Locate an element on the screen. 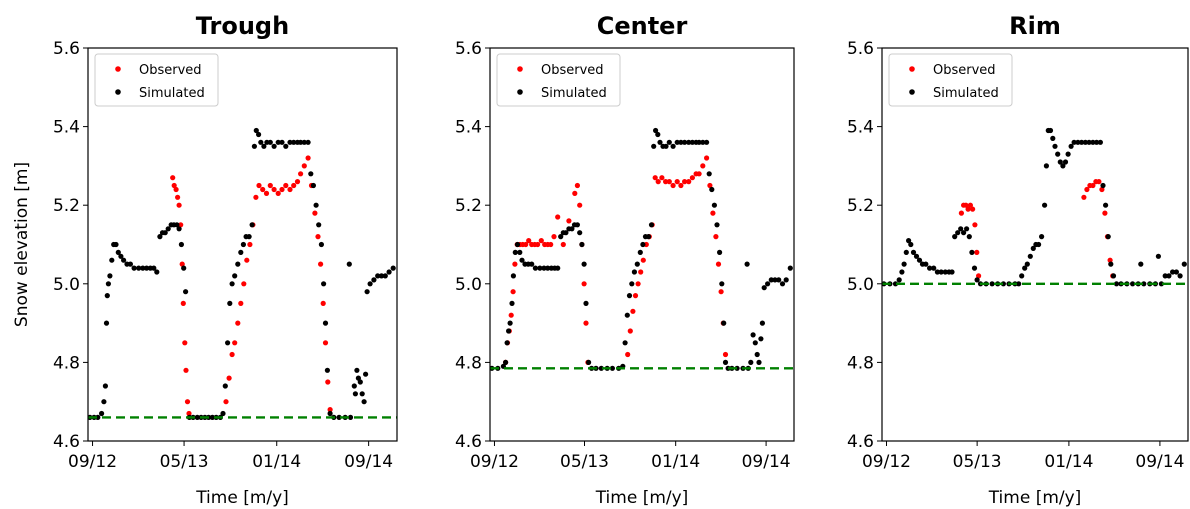 The image size is (1190, 509). legend-box is located at coordinates (950, 80).